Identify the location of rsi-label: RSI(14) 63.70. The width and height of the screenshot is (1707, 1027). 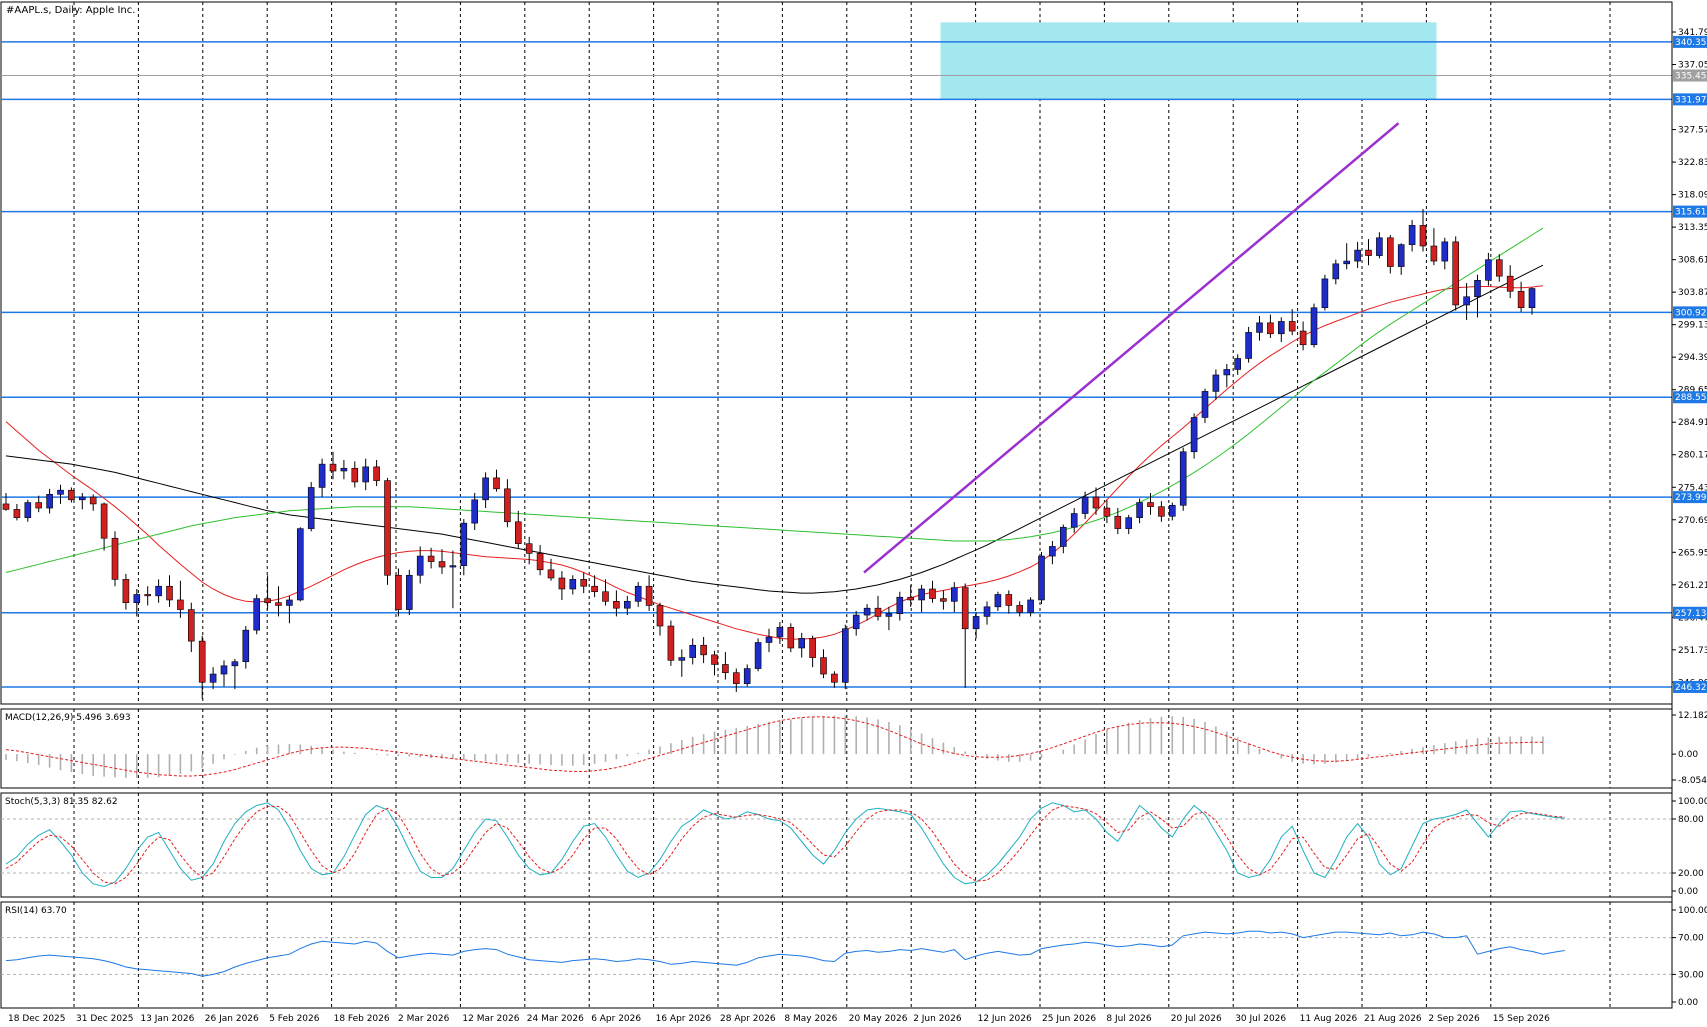
(36, 911).